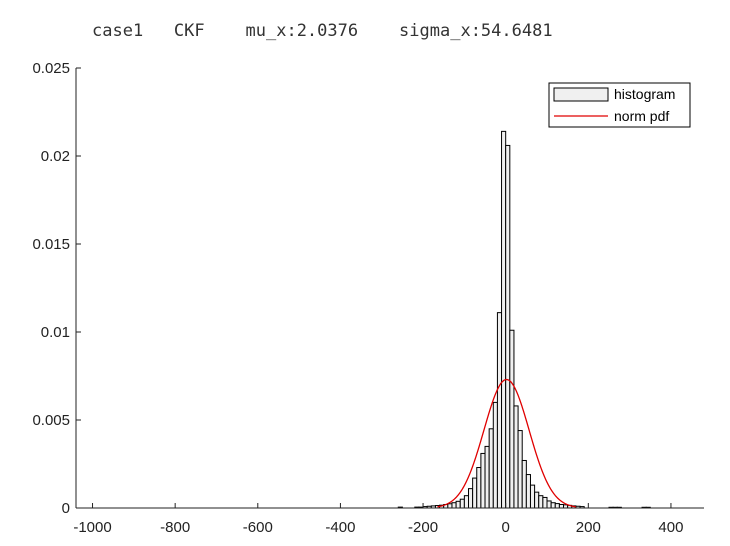 The height and width of the screenshot is (546, 730). Describe the element at coordinates (258, 527) in the screenshot. I see `x-tick-label: -600` at that location.